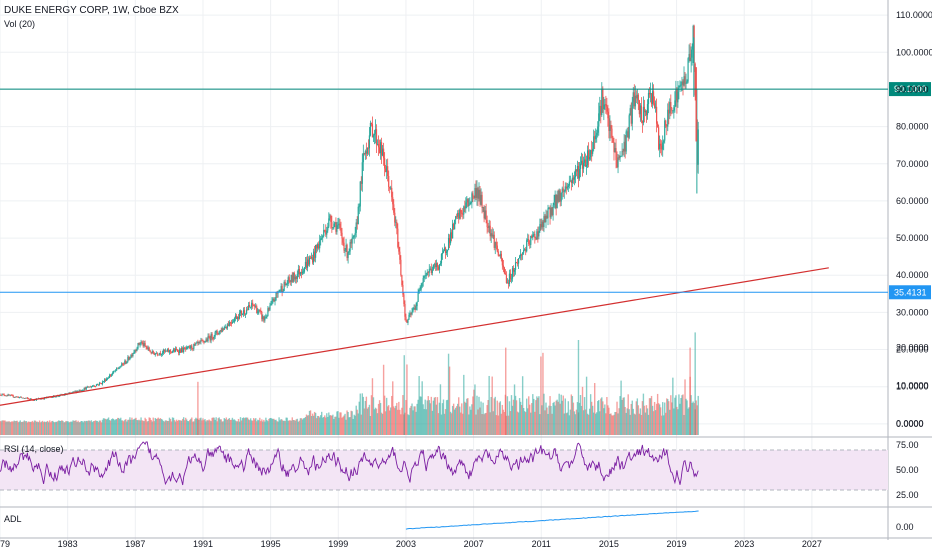  I want to click on adl-label: ADL, so click(13, 519).